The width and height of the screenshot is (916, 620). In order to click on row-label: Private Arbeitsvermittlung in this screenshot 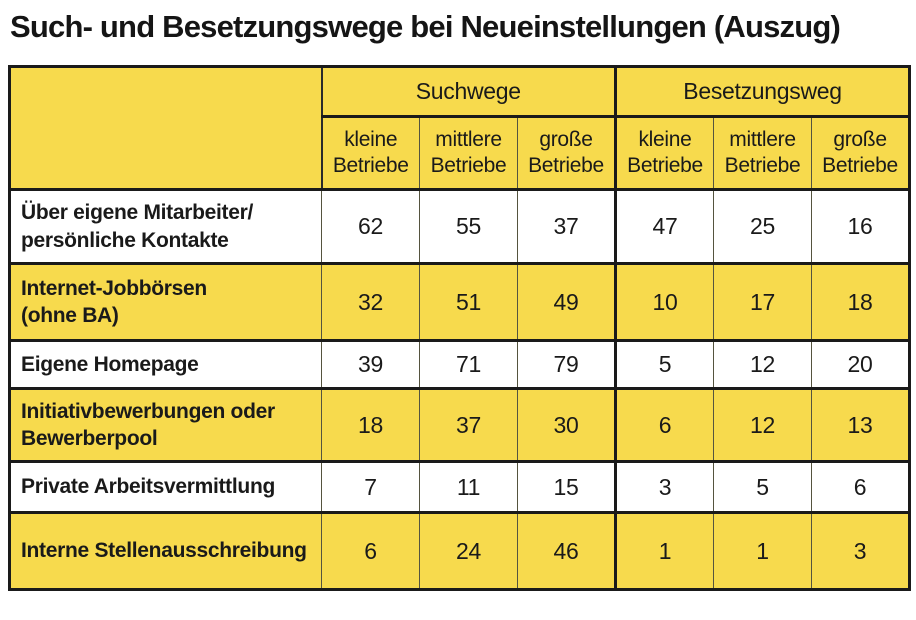, I will do `click(165, 487)`.